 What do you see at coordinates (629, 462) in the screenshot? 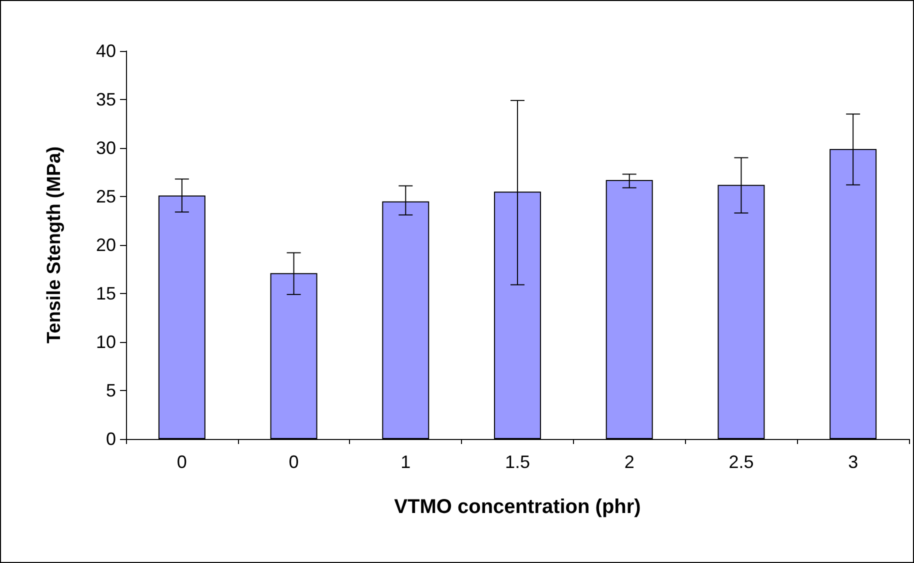
I see `x-tick-label: 2` at bounding box center [629, 462].